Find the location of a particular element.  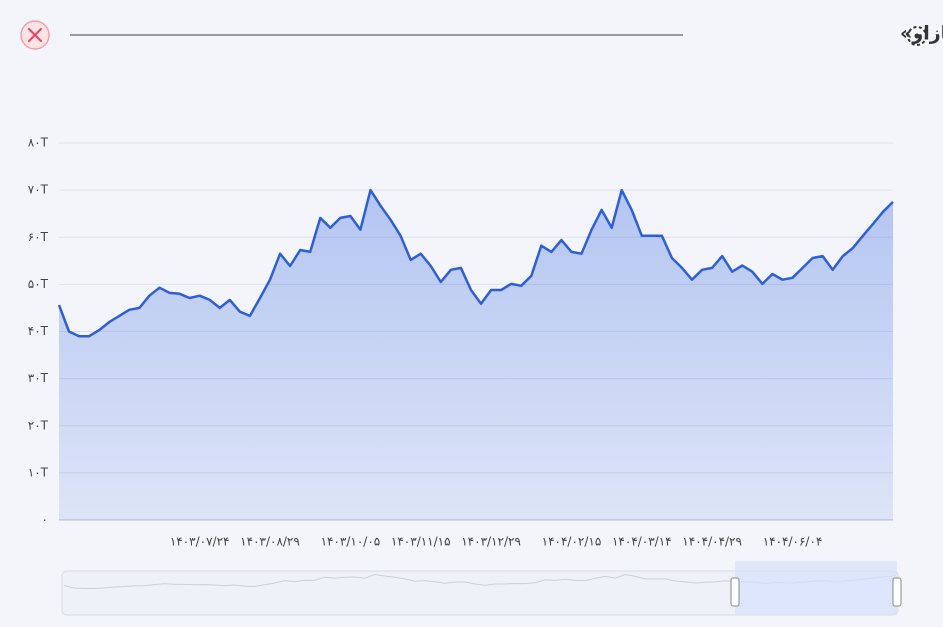

y-tick-label: ۸۰T is located at coordinates (38, 143).